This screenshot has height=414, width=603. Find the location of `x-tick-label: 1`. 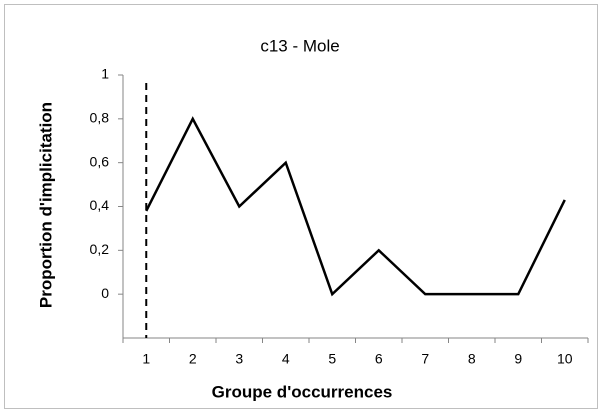

x-tick-label: 1 is located at coordinates (146, 359).